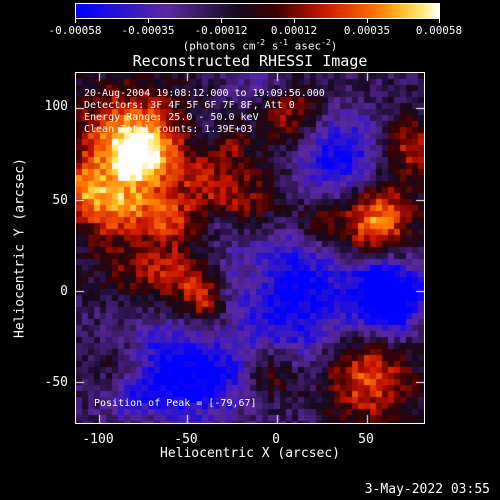 The width and height of the screenshot is (500, 500). What do you see at coordinates (75, 30) in the screenshot?
I see `colorbar-tick-label: -0.00058` at bounding box center [75, 30].